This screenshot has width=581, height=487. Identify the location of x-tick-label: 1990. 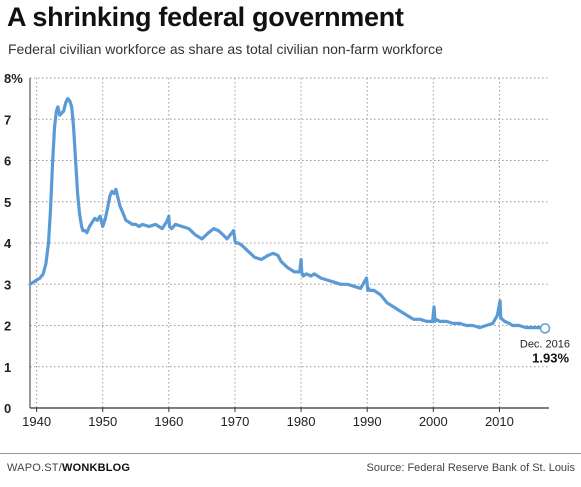
(367, 421).